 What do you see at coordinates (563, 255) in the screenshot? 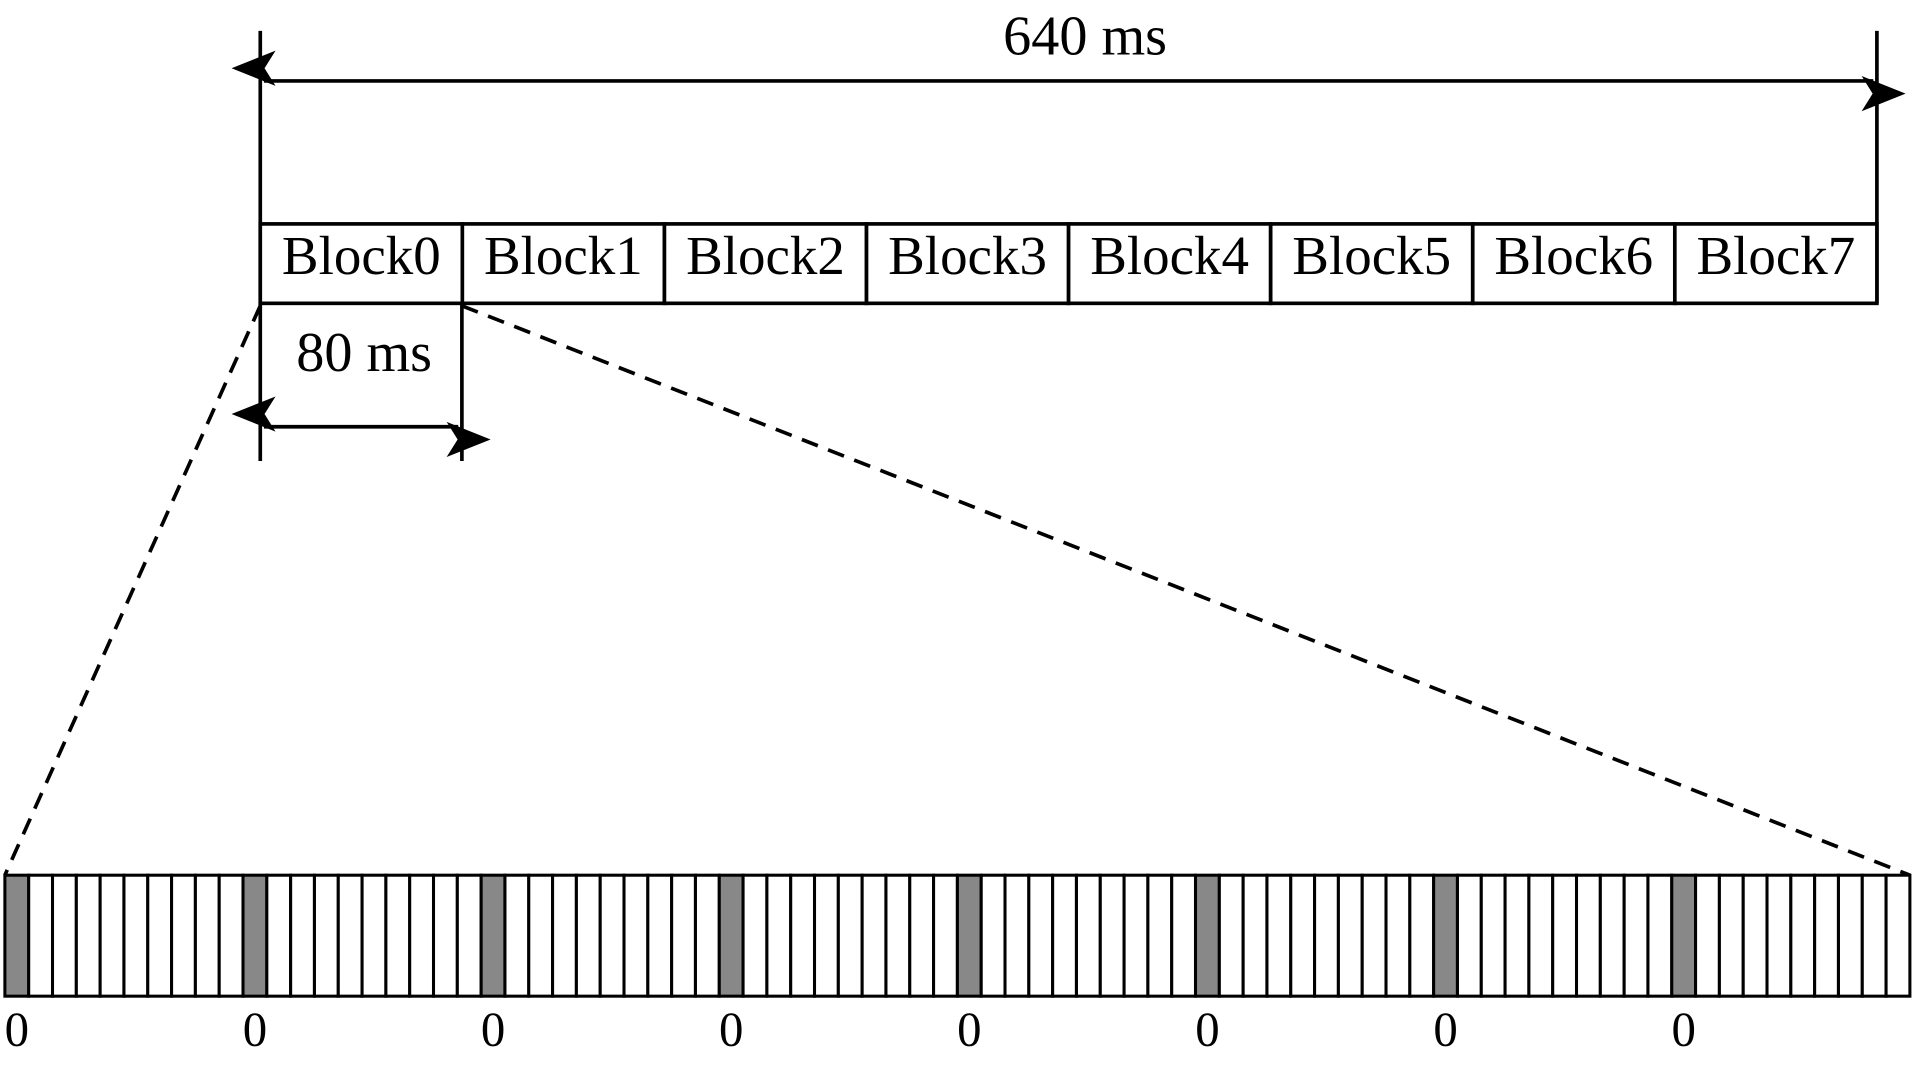
I see `block-label: Block1` at bounding box center [563, 255].